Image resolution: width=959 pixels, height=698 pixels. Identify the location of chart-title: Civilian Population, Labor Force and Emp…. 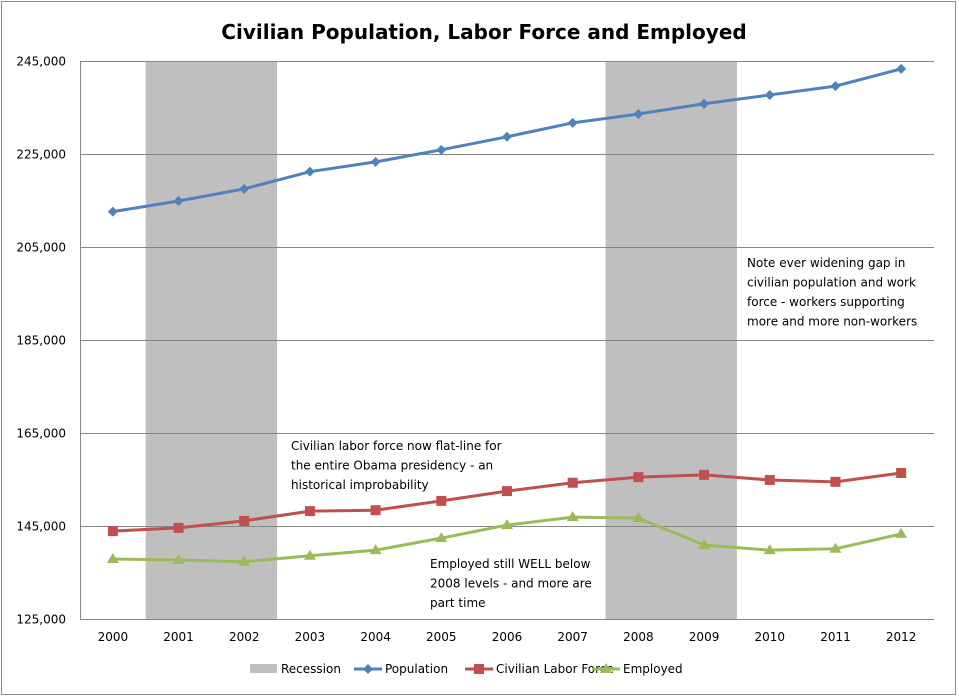
(483, 32).